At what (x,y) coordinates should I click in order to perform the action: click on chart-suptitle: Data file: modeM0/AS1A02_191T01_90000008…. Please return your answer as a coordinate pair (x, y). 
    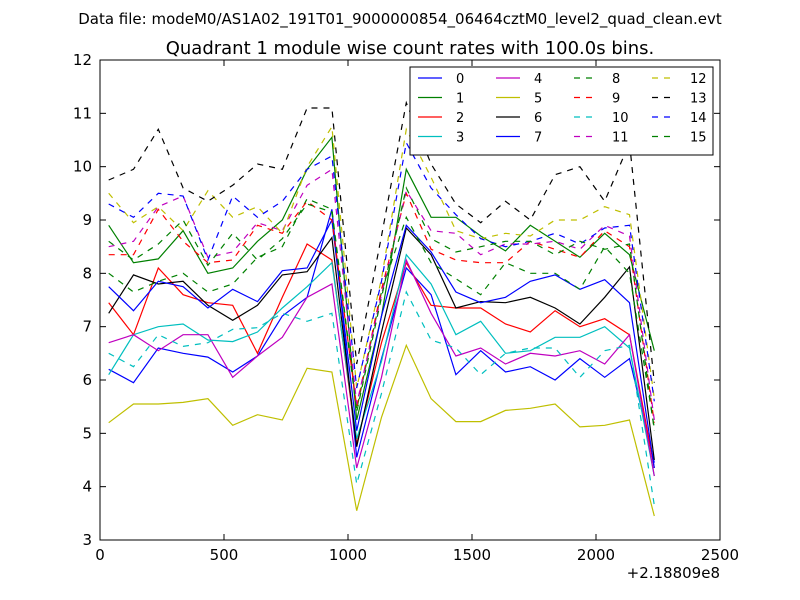
    Looking at the image, I should click on (400, 19).